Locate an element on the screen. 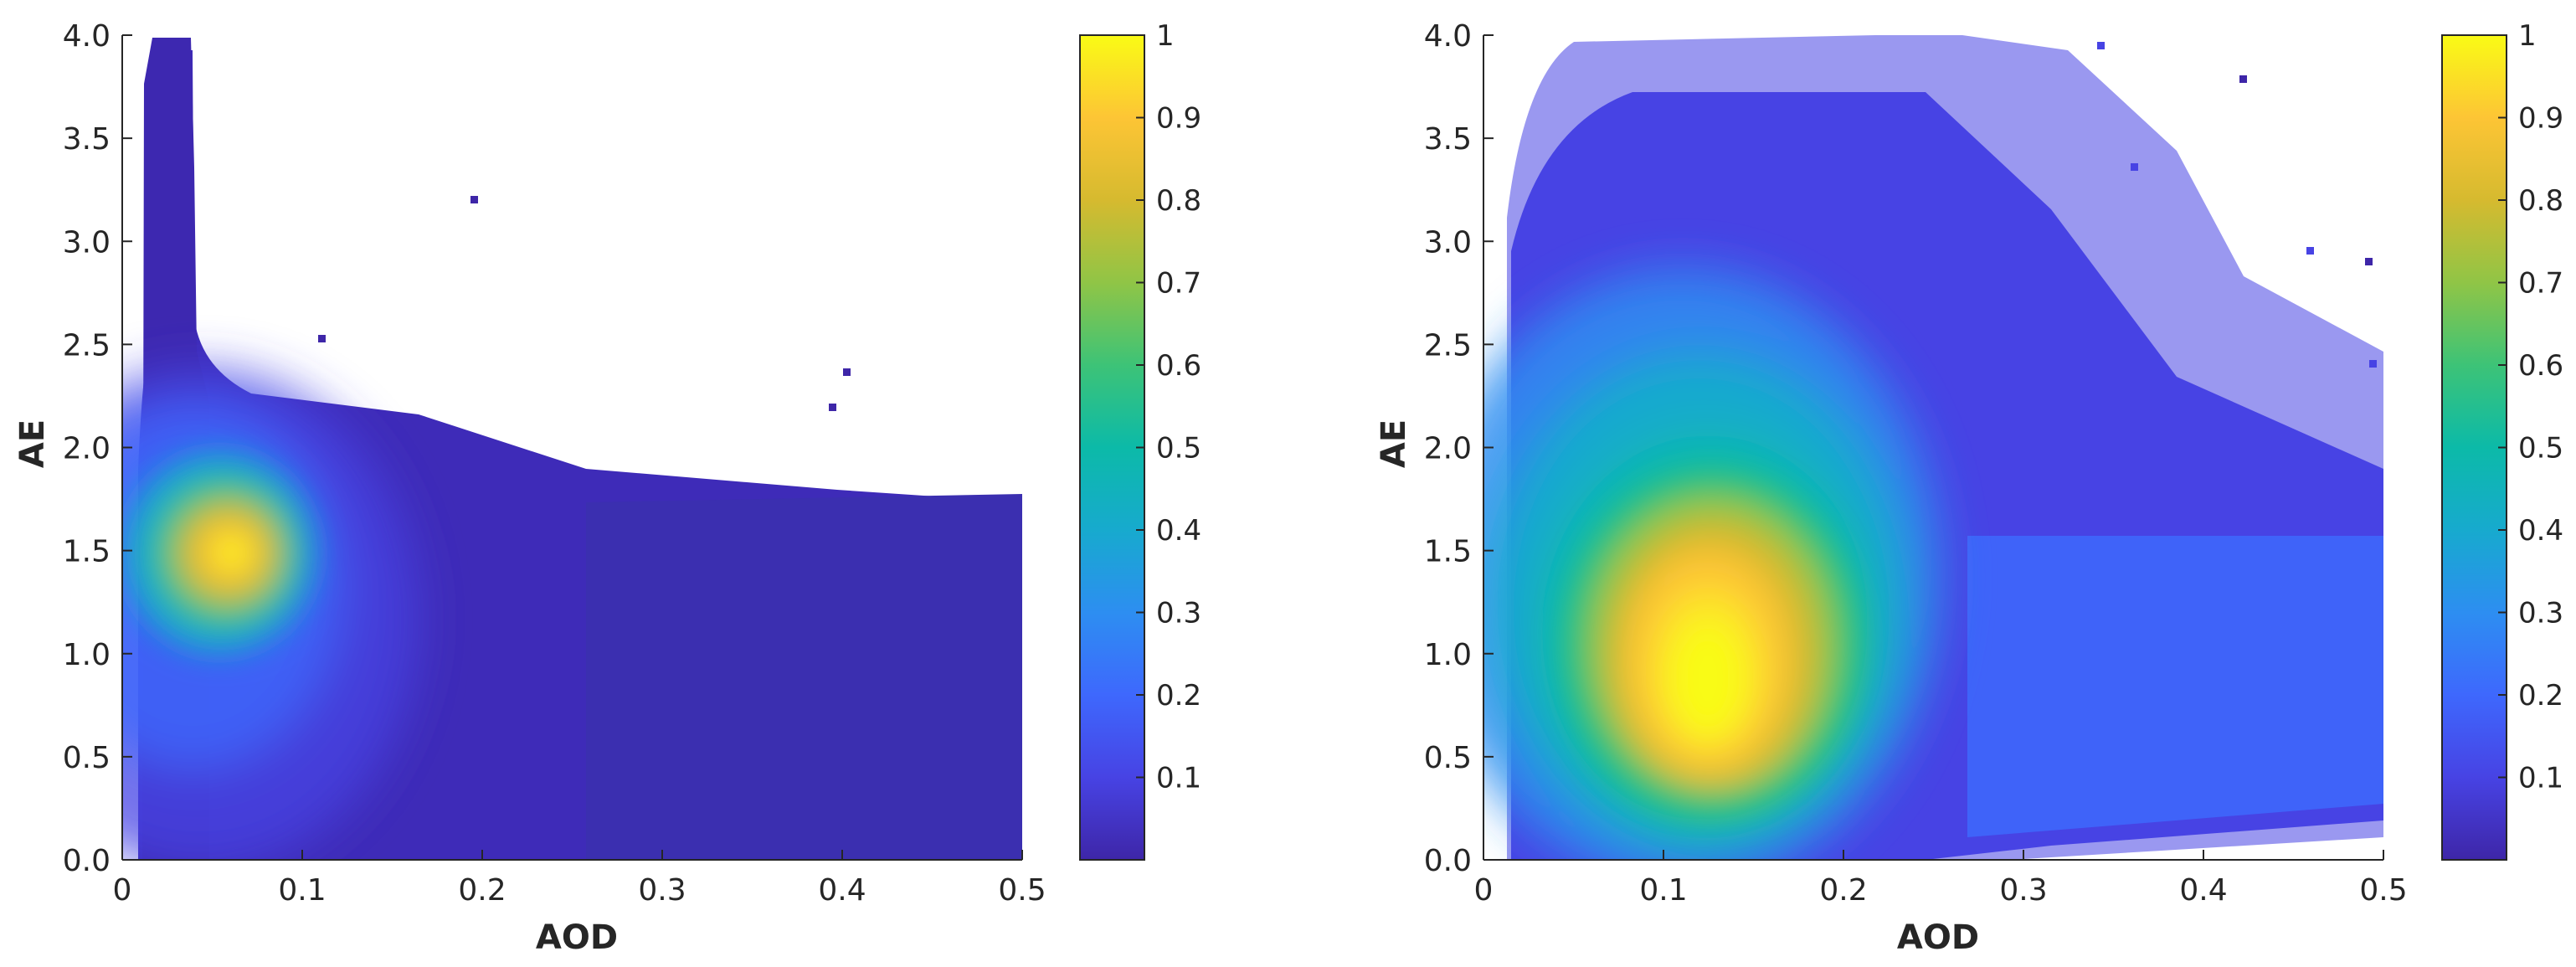 The image size is (2576, 967). colorbar-ticks-right: 0.1 0.2 0.3 0.4 0.5 0.6 0.7 0.8 0.9 1 is located at coordinates (2530, 407).